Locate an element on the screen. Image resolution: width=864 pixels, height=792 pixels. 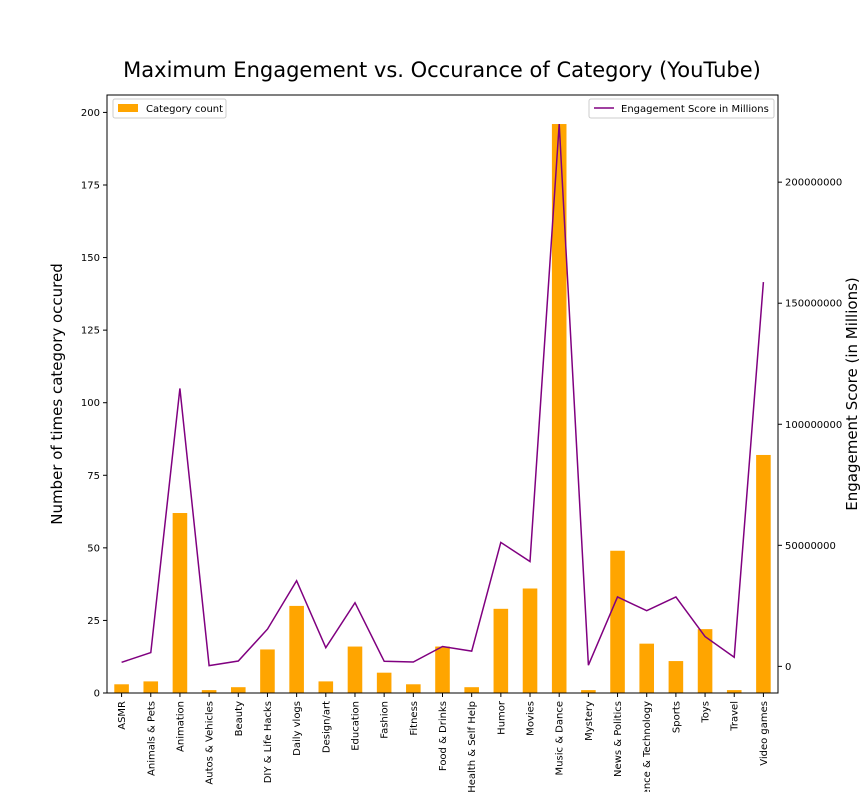
x-tick-label: Travel is located at coordinates (735, 716).